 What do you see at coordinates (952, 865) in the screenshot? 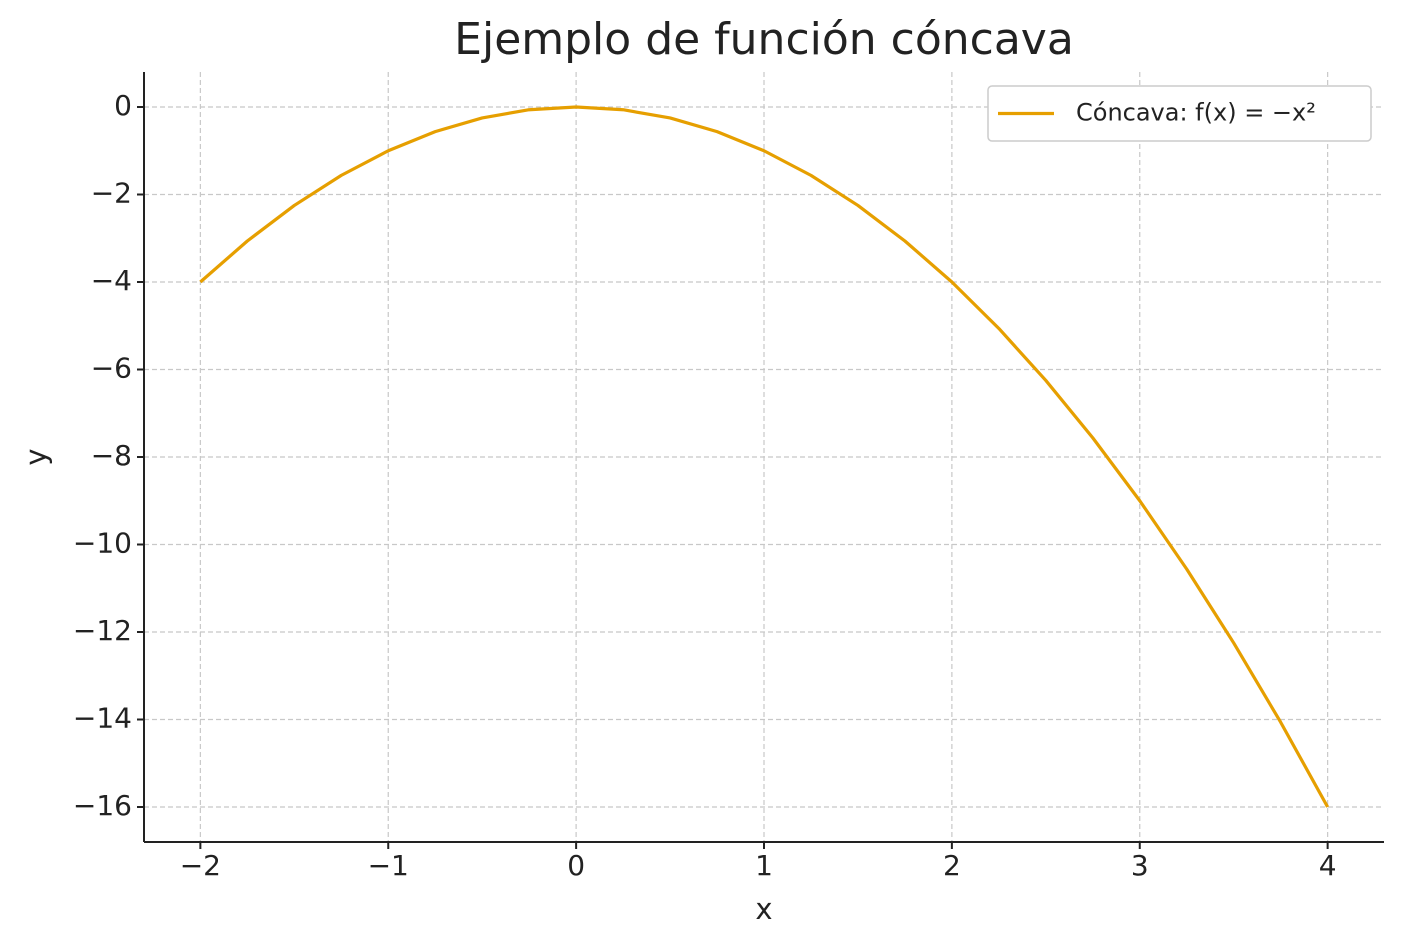
I see `x-tick-label: 2` at bounding box center [952, 865].